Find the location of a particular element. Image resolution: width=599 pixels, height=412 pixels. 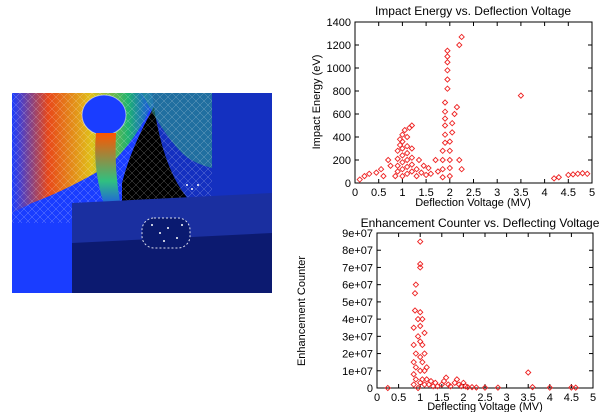

chart2-ytick-label: 0 is located at coordinates (370, 389).